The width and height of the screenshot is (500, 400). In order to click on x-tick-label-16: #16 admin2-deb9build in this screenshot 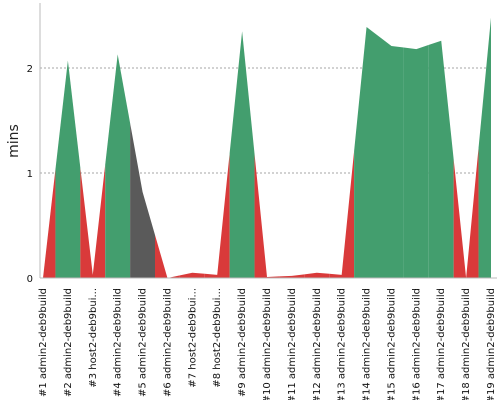, I will do `click(416, 344)`.